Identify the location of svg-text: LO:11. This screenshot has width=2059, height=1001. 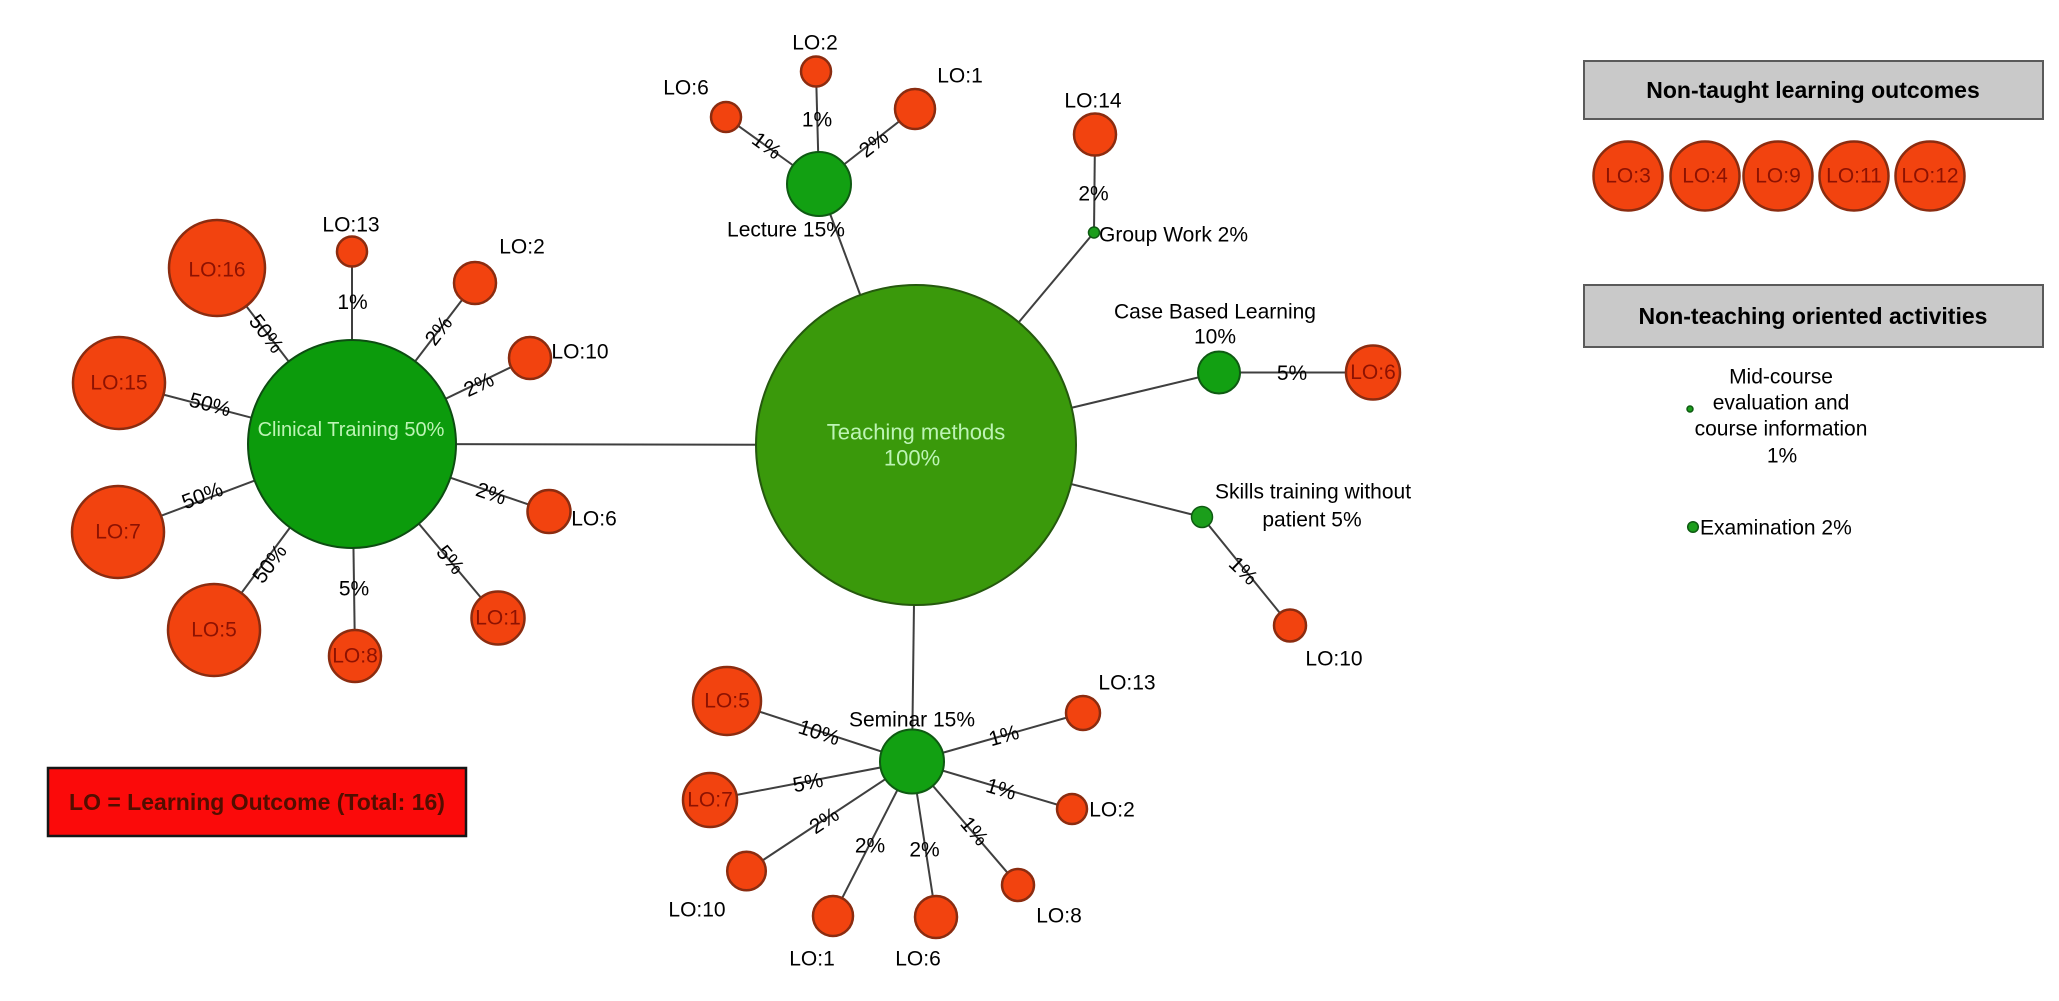
(1854, 176).